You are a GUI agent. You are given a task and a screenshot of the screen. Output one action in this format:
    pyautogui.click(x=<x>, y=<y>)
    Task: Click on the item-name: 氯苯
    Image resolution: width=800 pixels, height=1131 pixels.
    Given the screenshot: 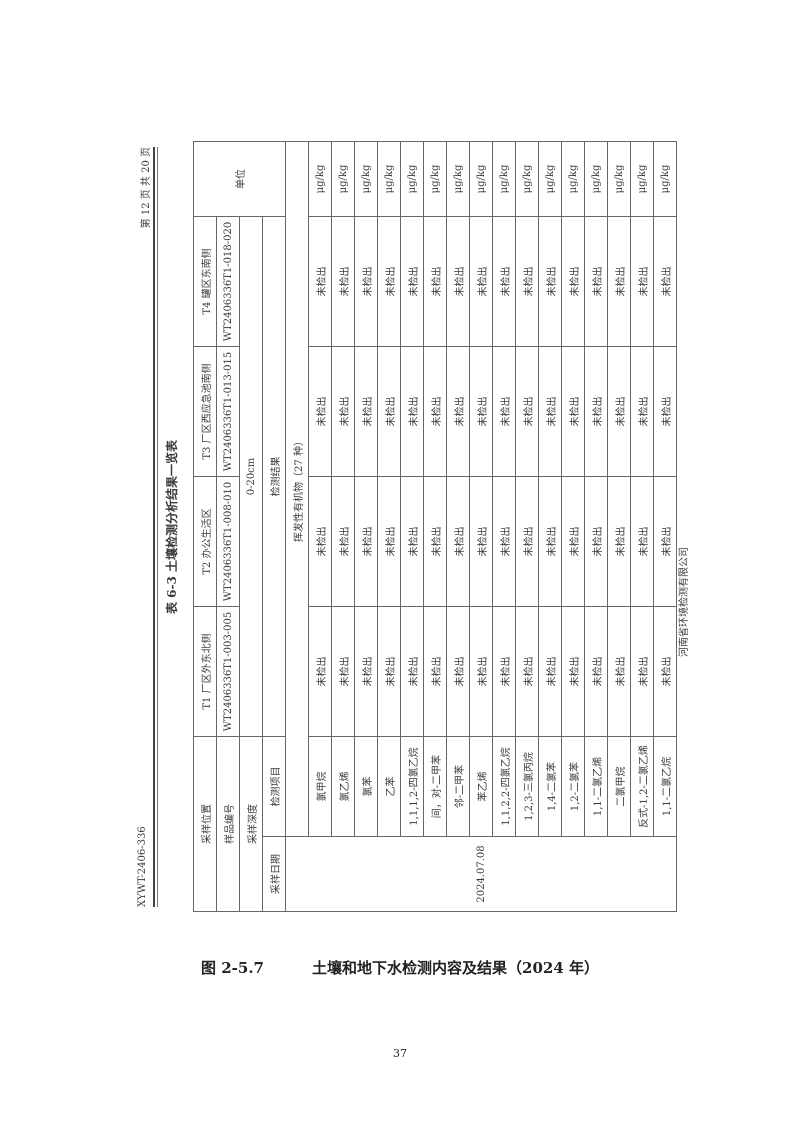 What is the action you would take?
    pyautogui.click(x=366, y=786)
    